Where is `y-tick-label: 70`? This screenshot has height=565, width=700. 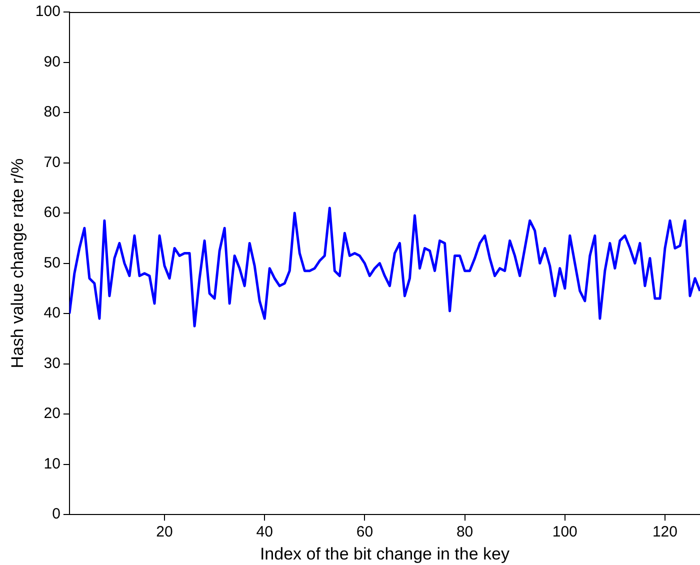 y-tick-label: 70 is located at coordinates (52, 162).